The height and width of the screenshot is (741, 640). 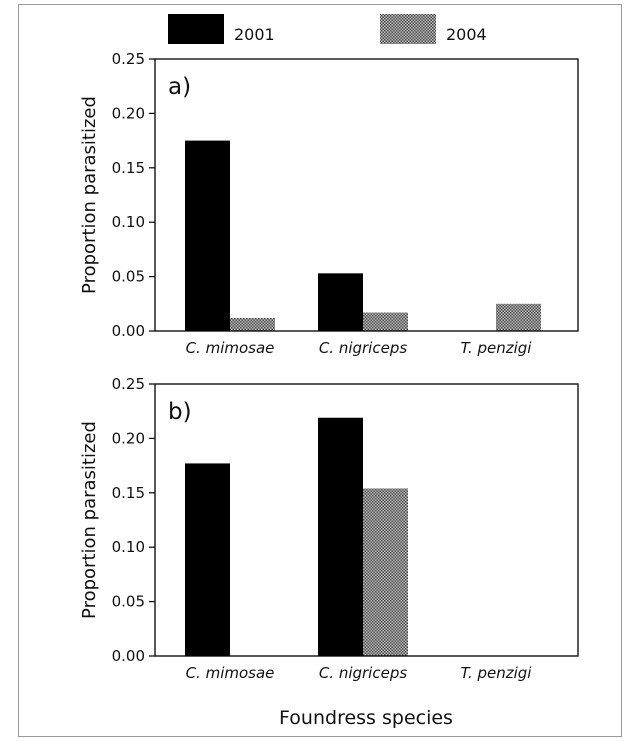 What do you see at coordinates (466, 34) in the screenshot?
I see `legend-label-2004: 2004` at bounding box center [466, 34].